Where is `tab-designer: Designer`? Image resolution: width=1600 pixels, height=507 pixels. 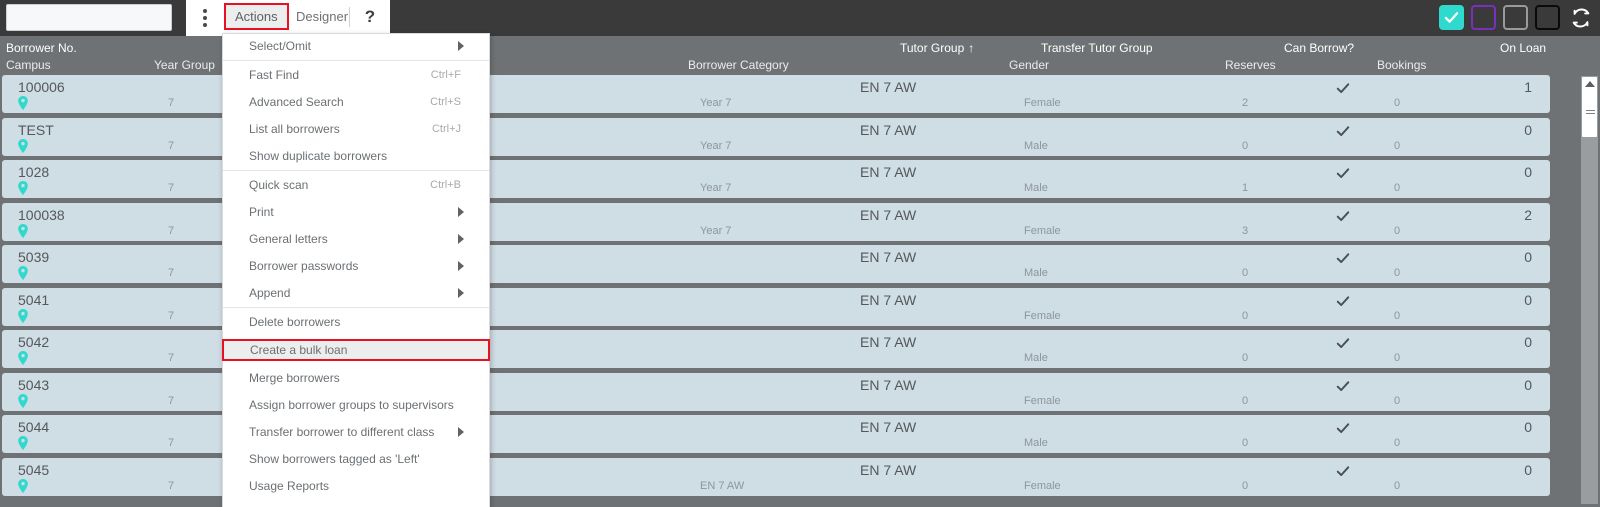 tab-designer: Designer is located at coordinates (322, 16).